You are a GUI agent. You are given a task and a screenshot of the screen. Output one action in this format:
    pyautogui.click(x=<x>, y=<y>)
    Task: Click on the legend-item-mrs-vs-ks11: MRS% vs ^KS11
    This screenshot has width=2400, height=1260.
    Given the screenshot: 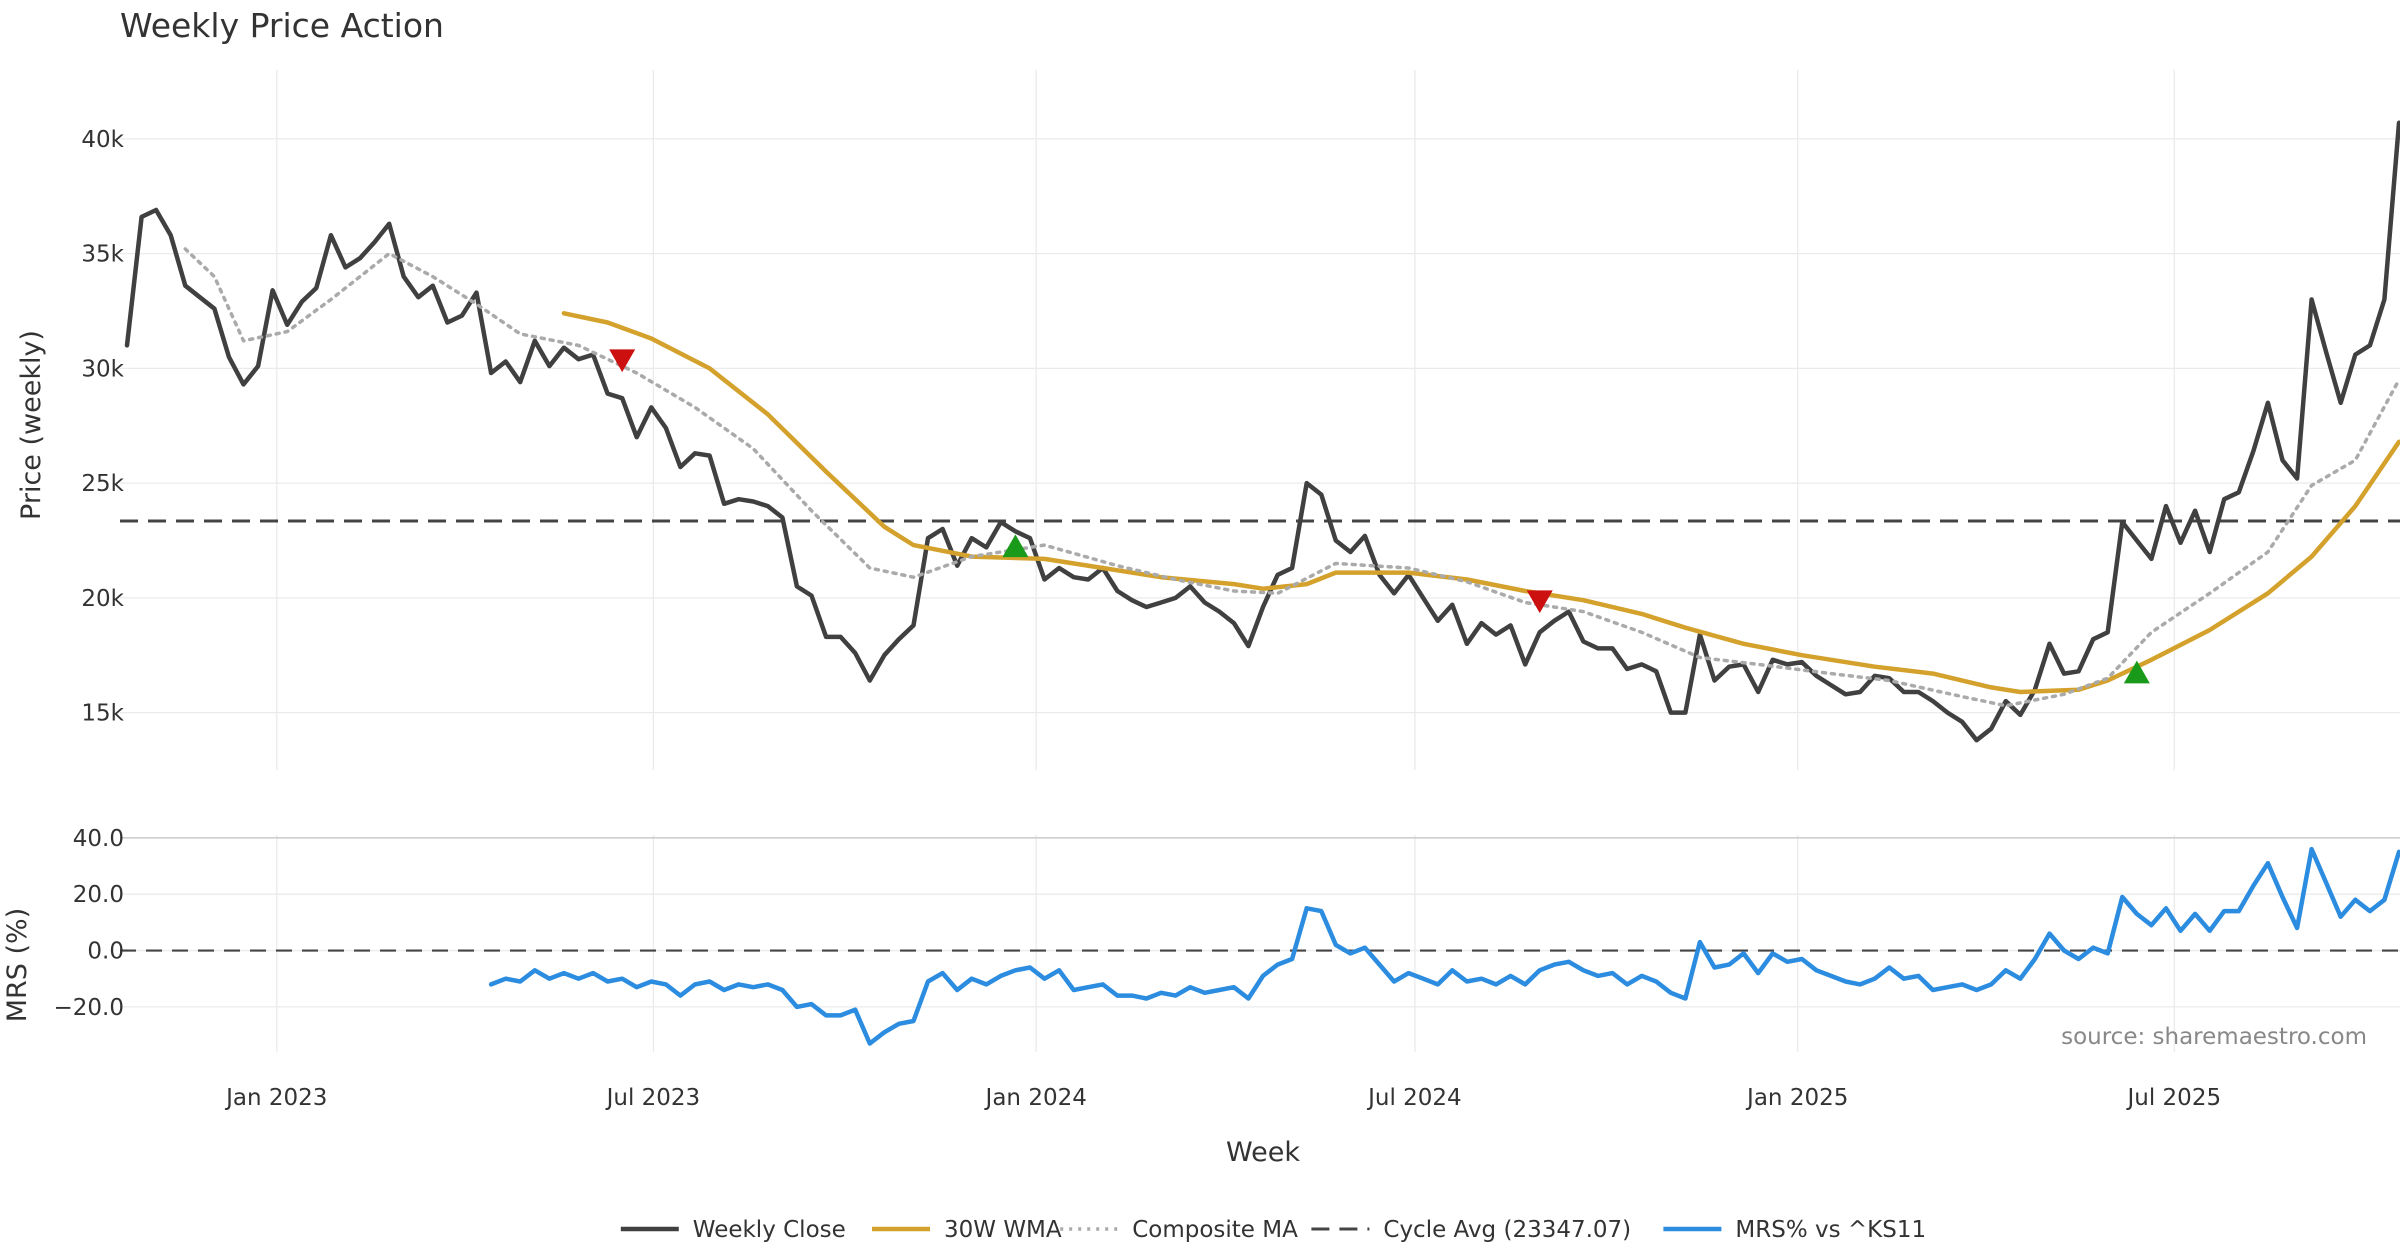 What is the action you would take?
    pyautogui.click(x=1794, y=1230)
    